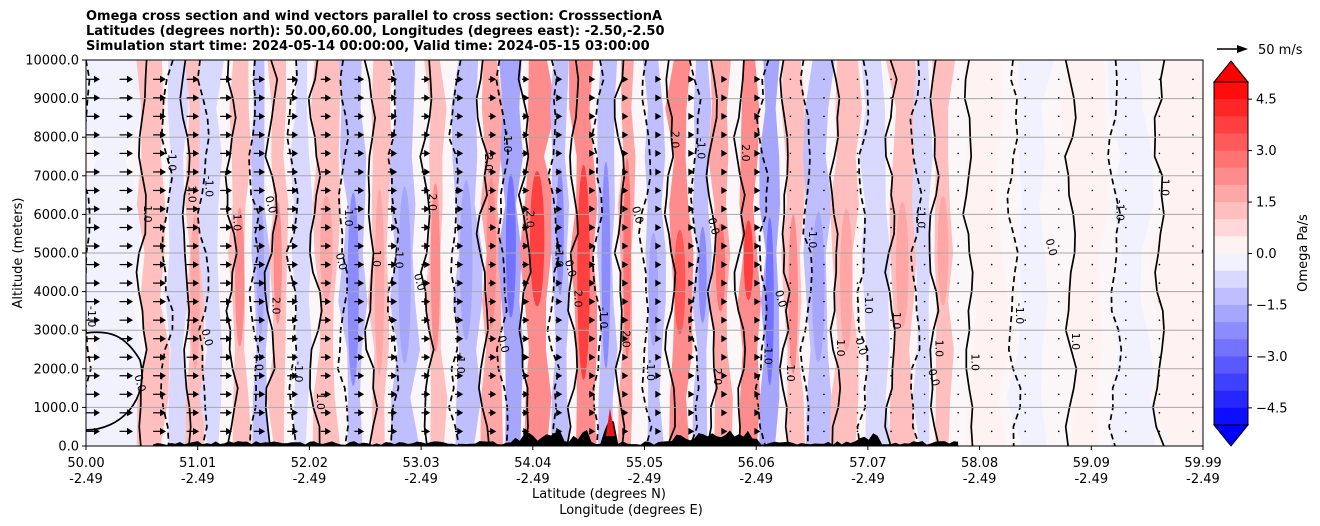 The width and height of the screenshot is (1320, 526). What do you see at coordinates (57, 408) in the screenshot?
I see `y-tick-label: 1000.0` at bounding box center [57, 408].